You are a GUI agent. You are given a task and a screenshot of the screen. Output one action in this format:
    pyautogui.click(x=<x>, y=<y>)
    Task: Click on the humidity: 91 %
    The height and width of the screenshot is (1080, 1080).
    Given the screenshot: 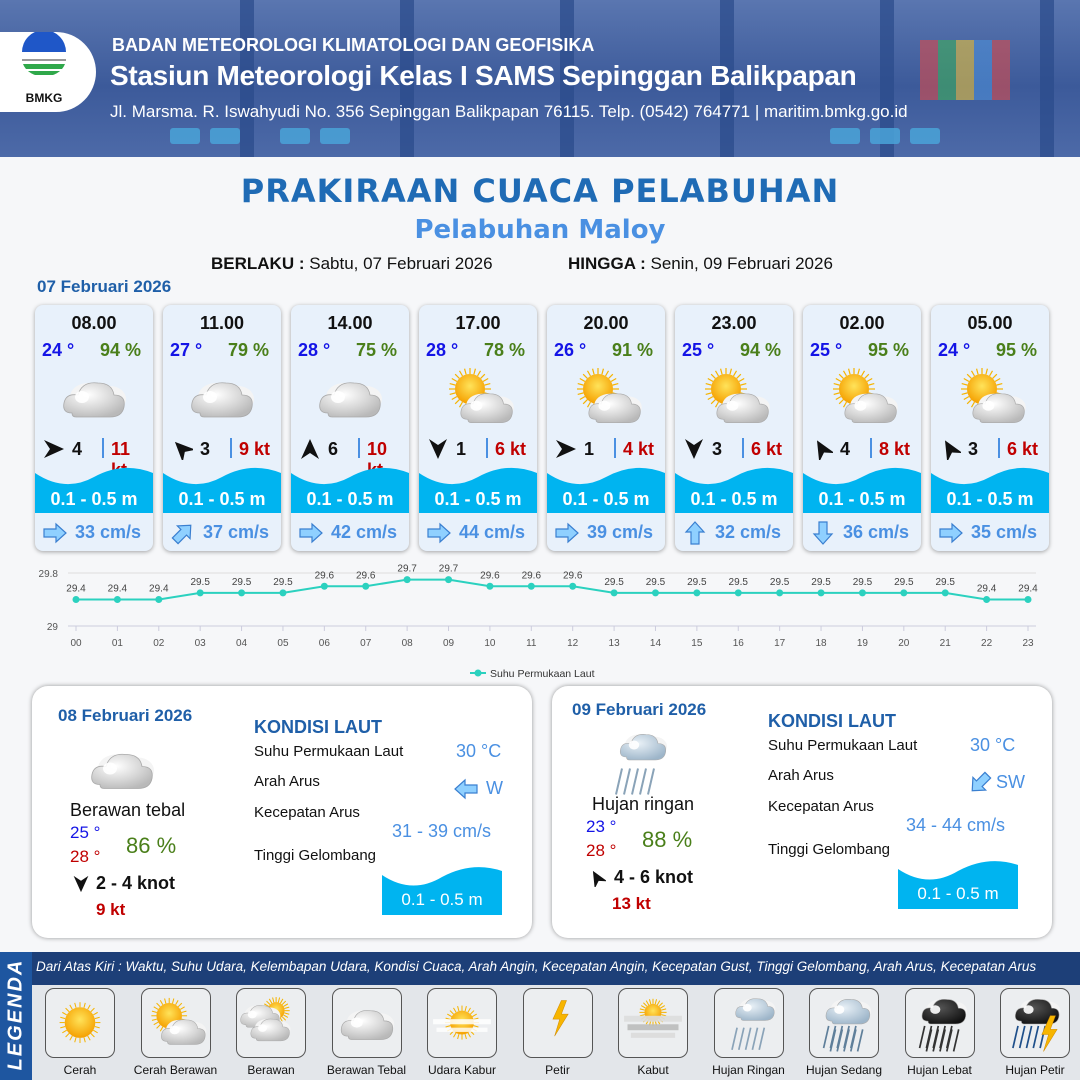 What is the action you would take?
    pyautogui.click(x=632, y=350)
    